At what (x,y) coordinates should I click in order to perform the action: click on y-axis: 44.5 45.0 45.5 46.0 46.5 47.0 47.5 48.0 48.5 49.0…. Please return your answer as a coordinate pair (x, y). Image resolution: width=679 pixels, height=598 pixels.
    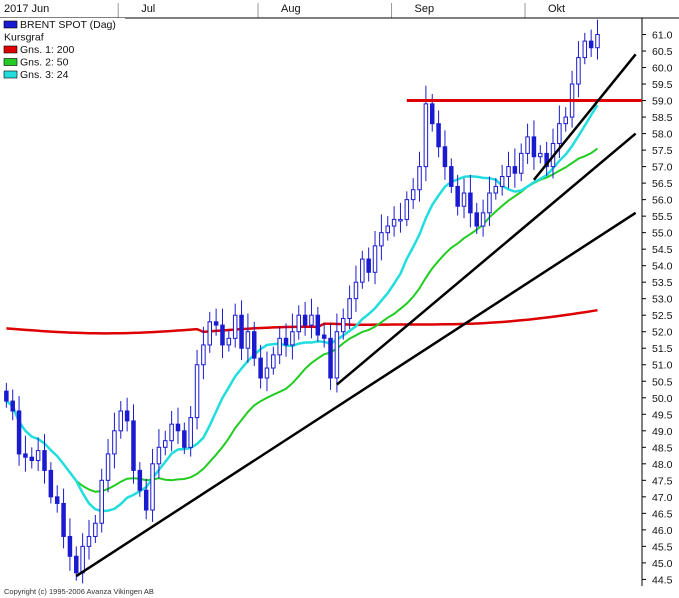
    Looking at the image, I should click on (657, 308).